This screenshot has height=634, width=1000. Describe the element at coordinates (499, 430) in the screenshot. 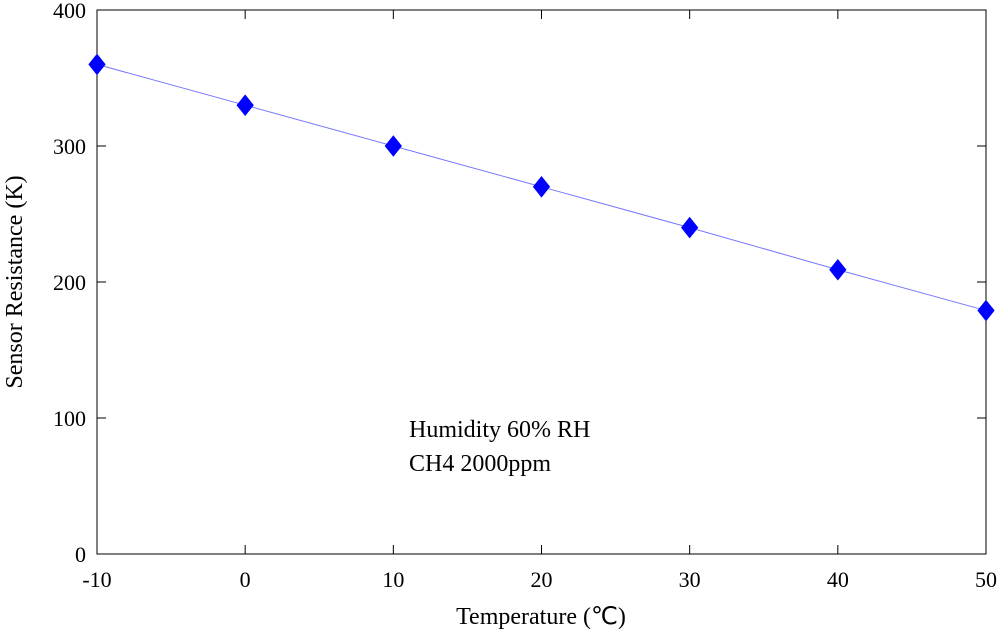

I see `annotation-humidity: Humidity 60% RH` at that location.